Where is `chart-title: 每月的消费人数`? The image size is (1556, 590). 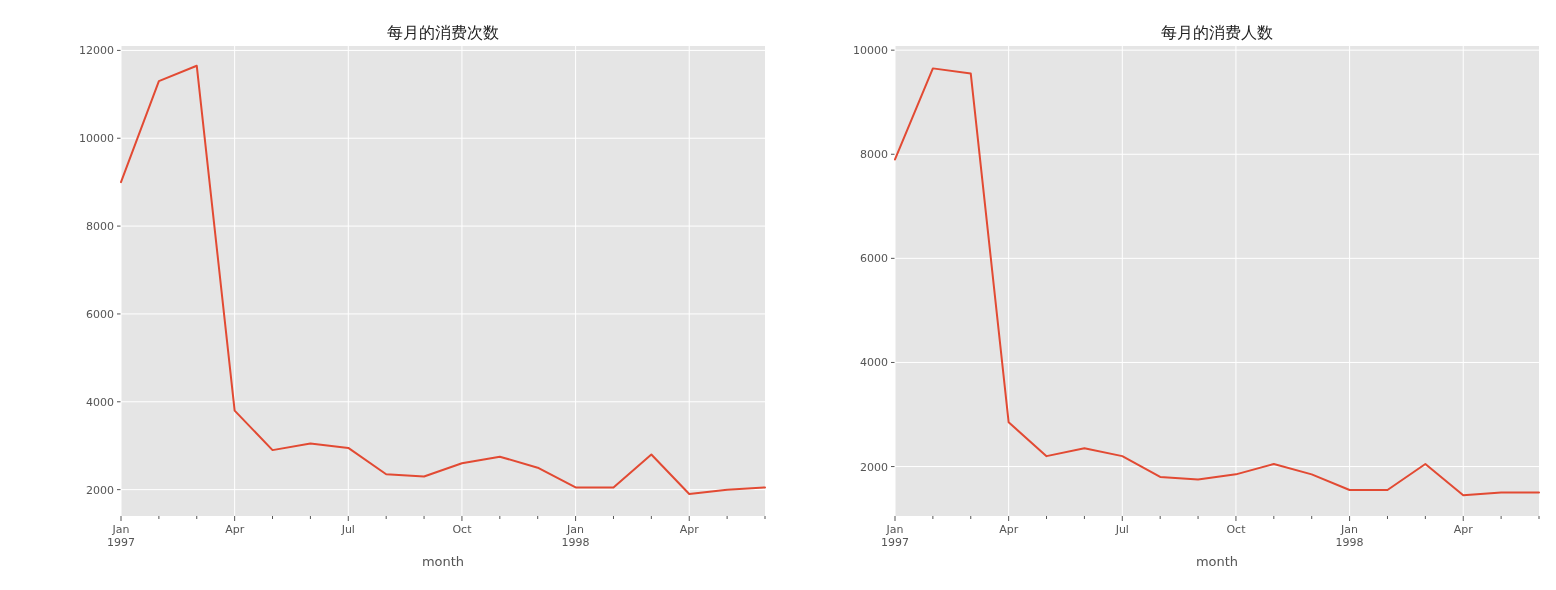 chart-title: 每月的消费人数 is located at coordinates (1217, 32).